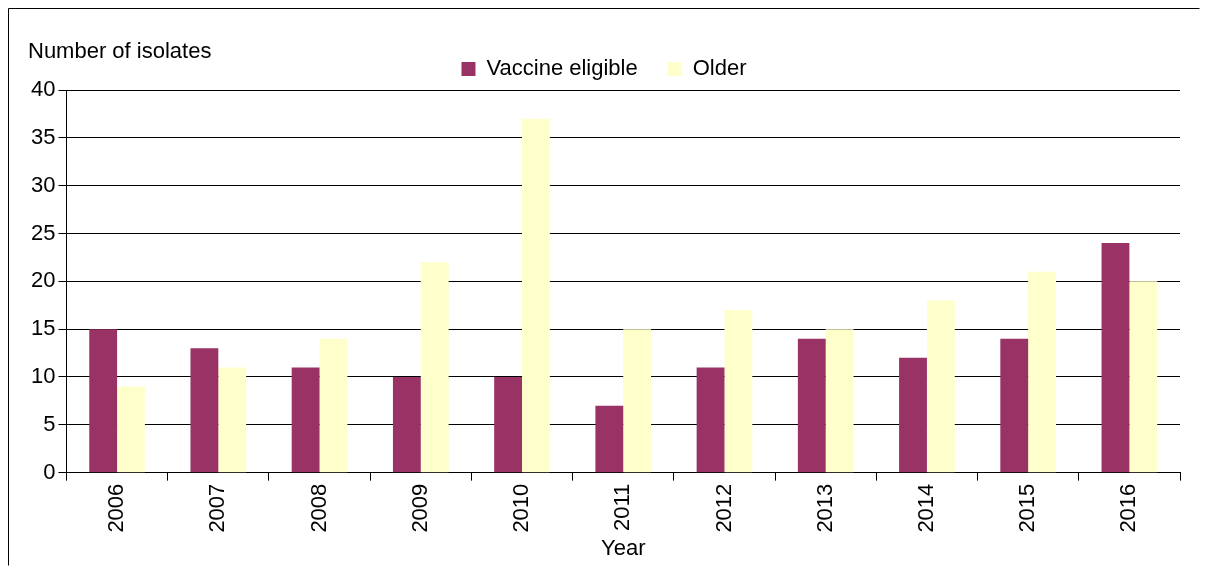  I want to click on x-tick-label: 2013, so click(824, 508).